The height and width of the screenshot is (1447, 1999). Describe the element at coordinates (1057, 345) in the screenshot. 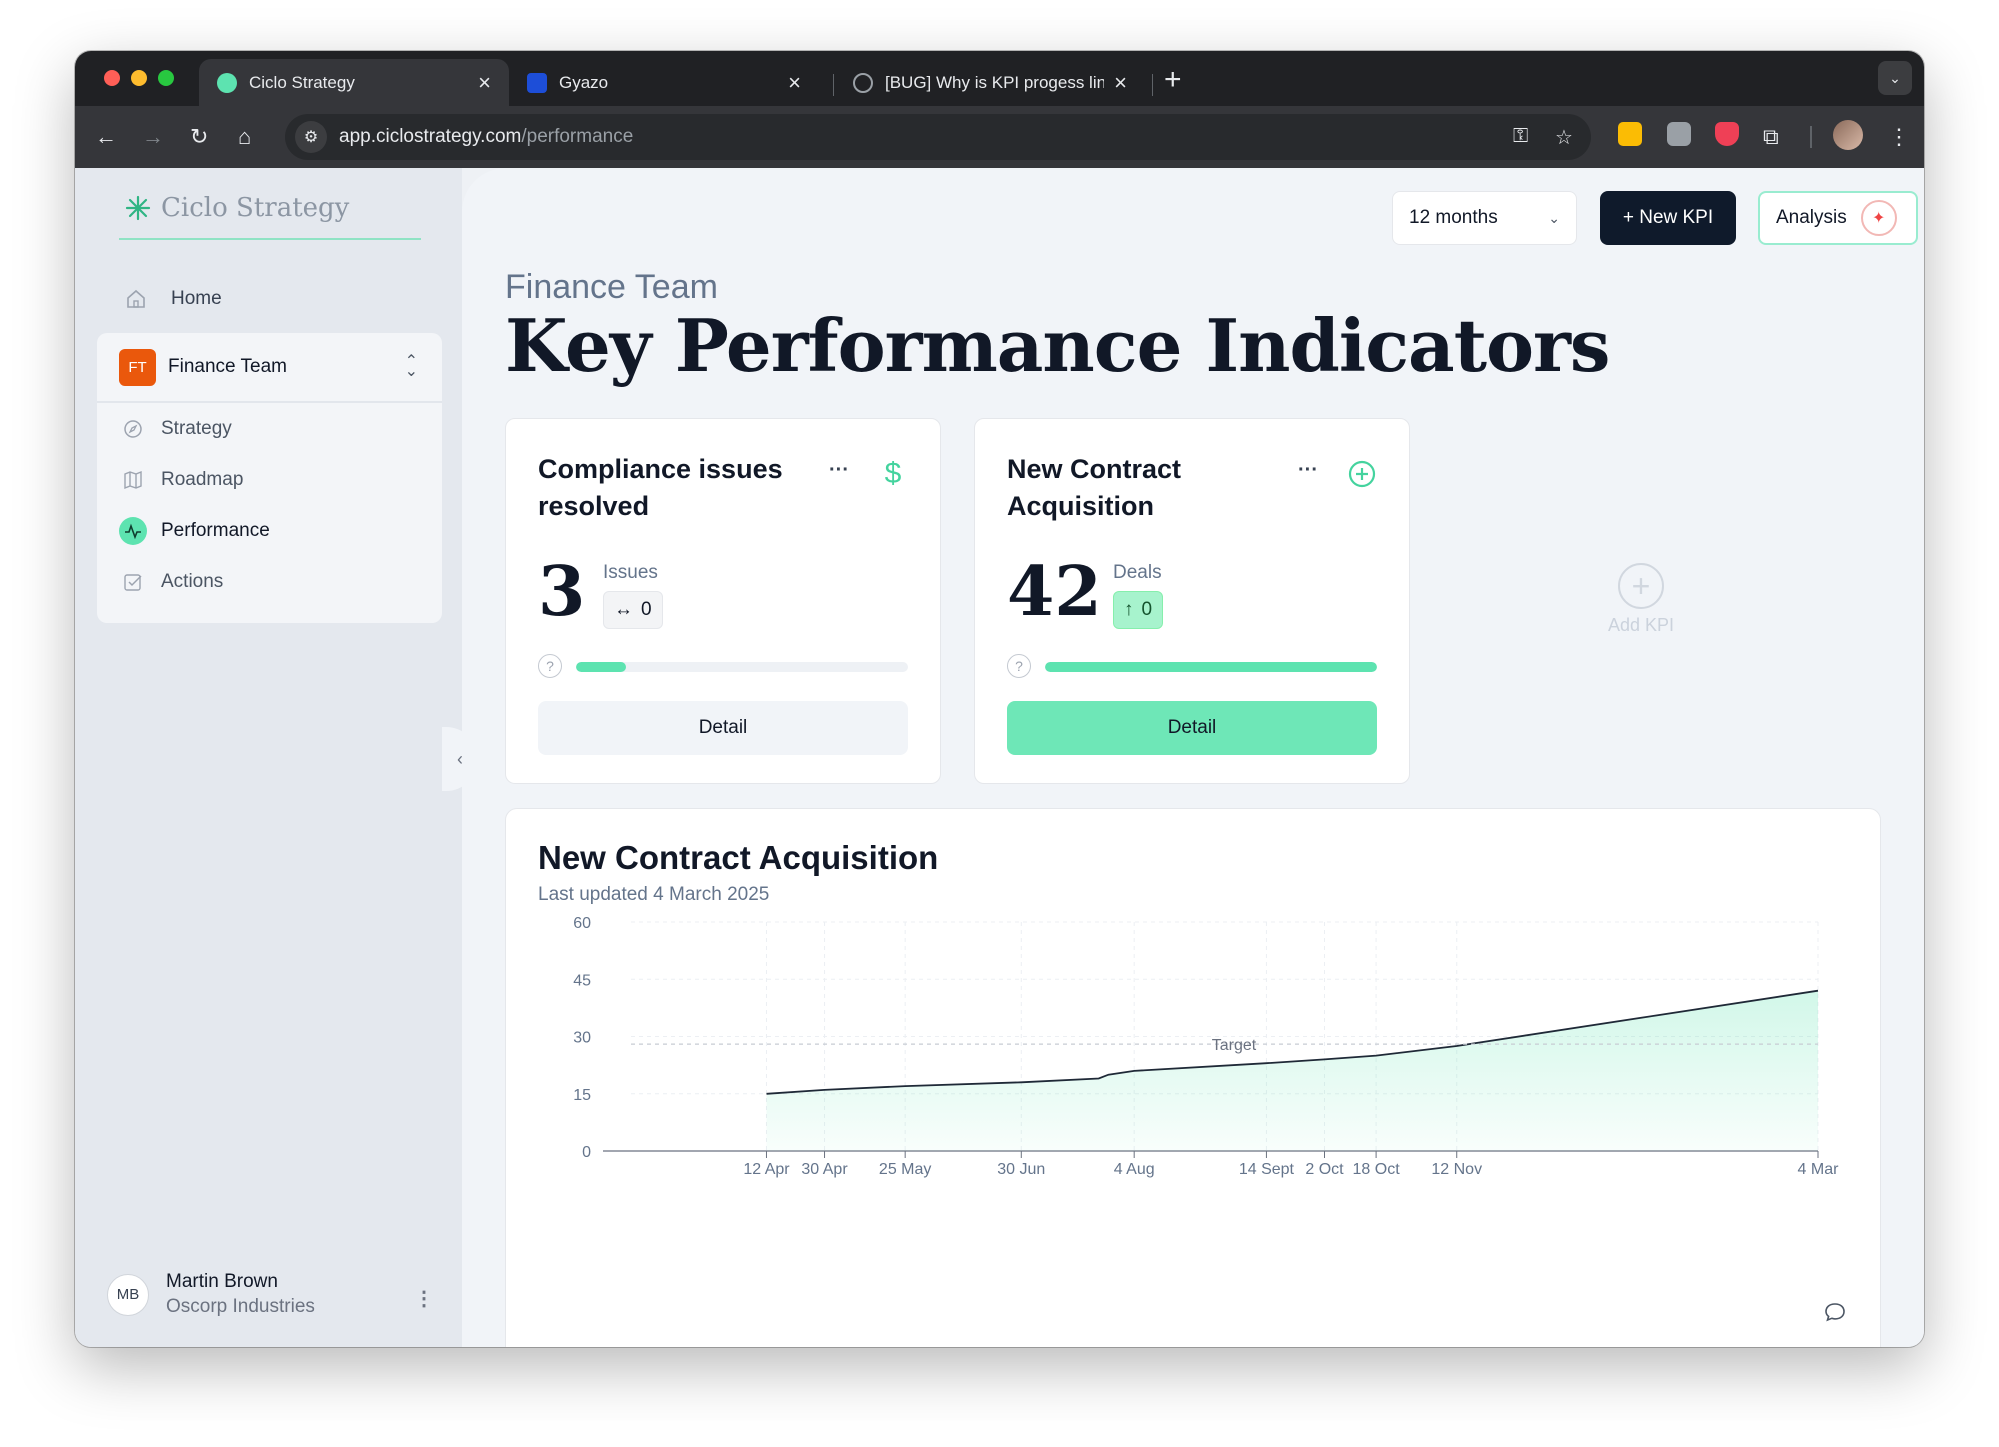

I see `page-title: Key Performance Indicators` at that location.